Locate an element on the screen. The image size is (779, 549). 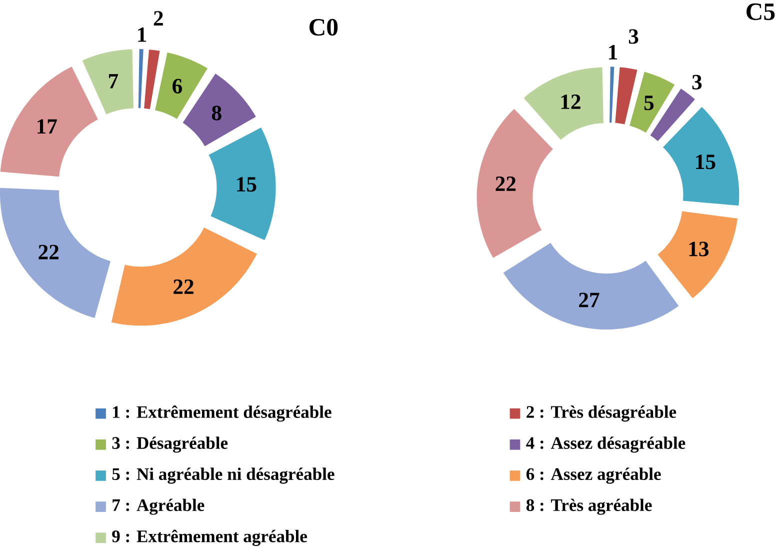
legend-label: 9 : Extrêmement agréable is located at coordinates (209, 538).